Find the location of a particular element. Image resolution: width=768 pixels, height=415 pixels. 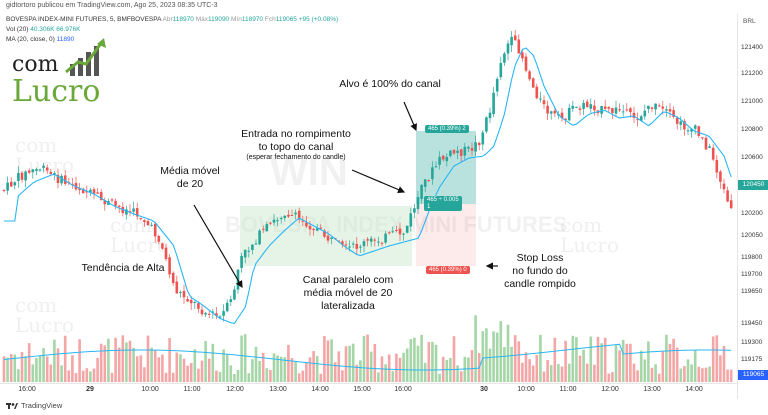

price-tick: 120600 is located at coordinates (752, 157).